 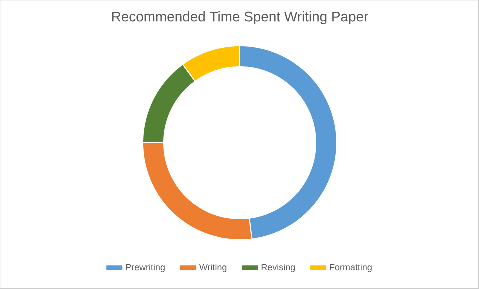 I want to click on legend-label: Revising, so click(x=278, y=268).